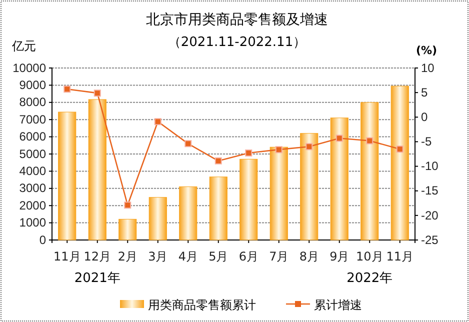 This screenshot has height=322, width=469. What do you see at coordinates (430, 191) in the screenshot?
I see `y2-tick-label: -15` at bounding box center [430, 191].